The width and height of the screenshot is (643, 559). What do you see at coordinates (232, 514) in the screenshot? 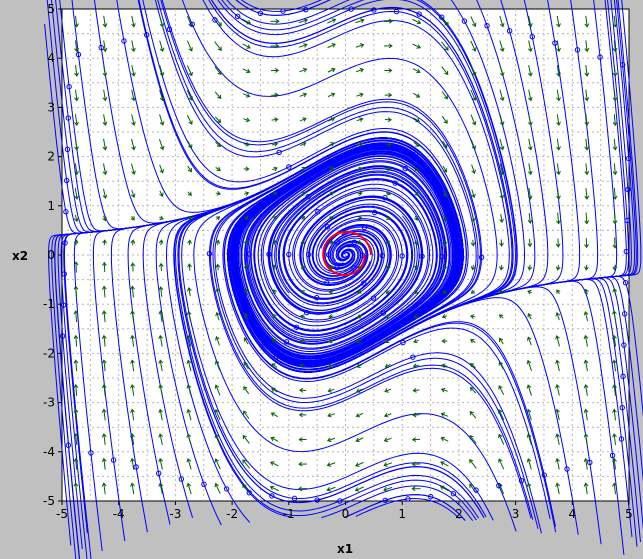
I see `x-tick-label: -2` at bounding box center [232, 514].